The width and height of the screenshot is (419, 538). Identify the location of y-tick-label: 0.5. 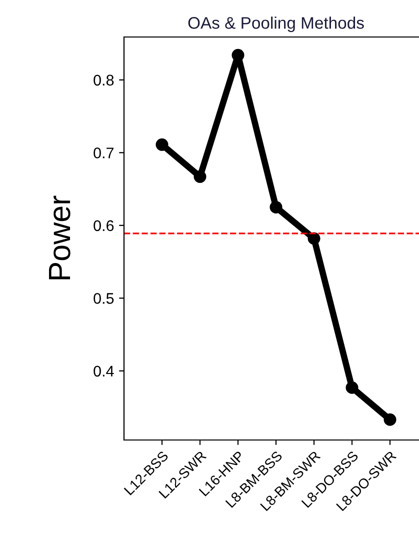
(104, 298).